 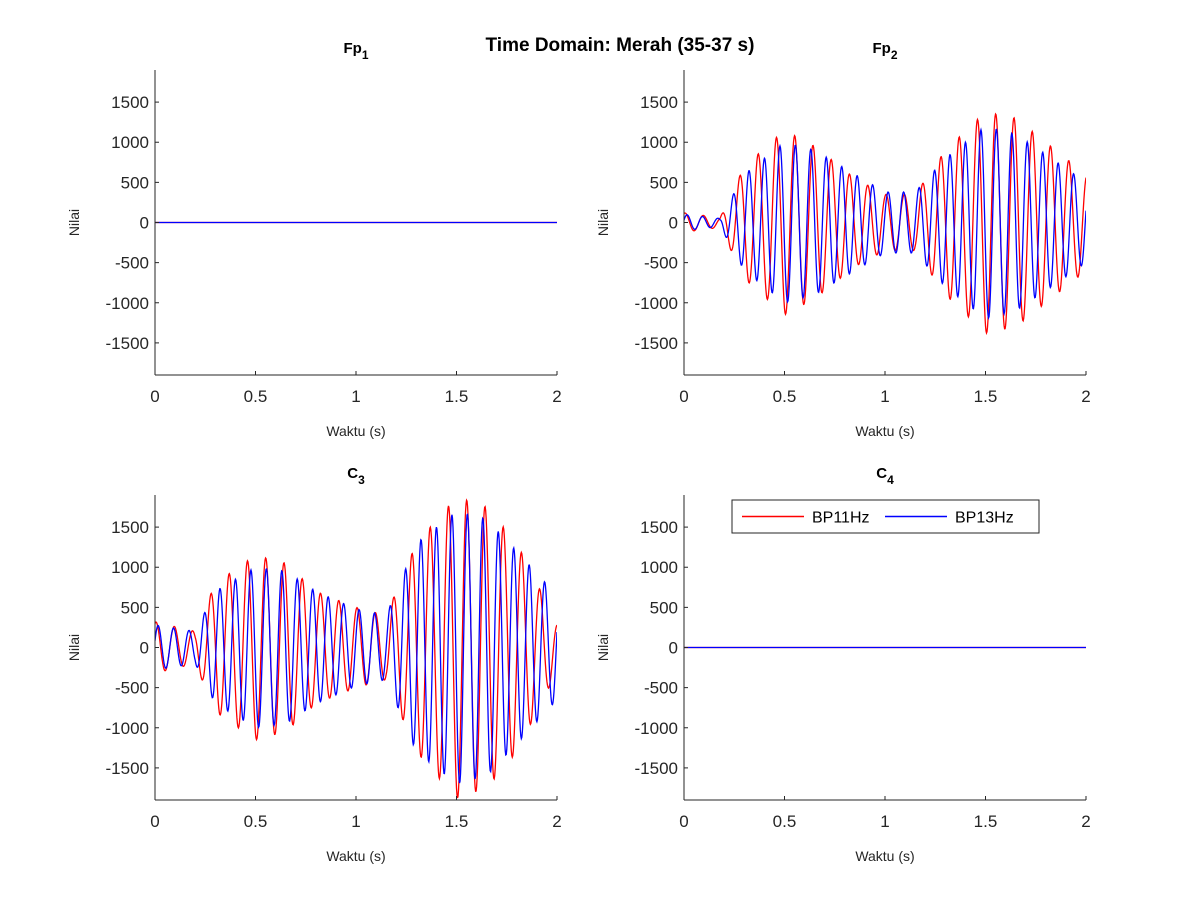 I want to click on legend: BP11Hz BP13Hz, so click(x=885, y=516).